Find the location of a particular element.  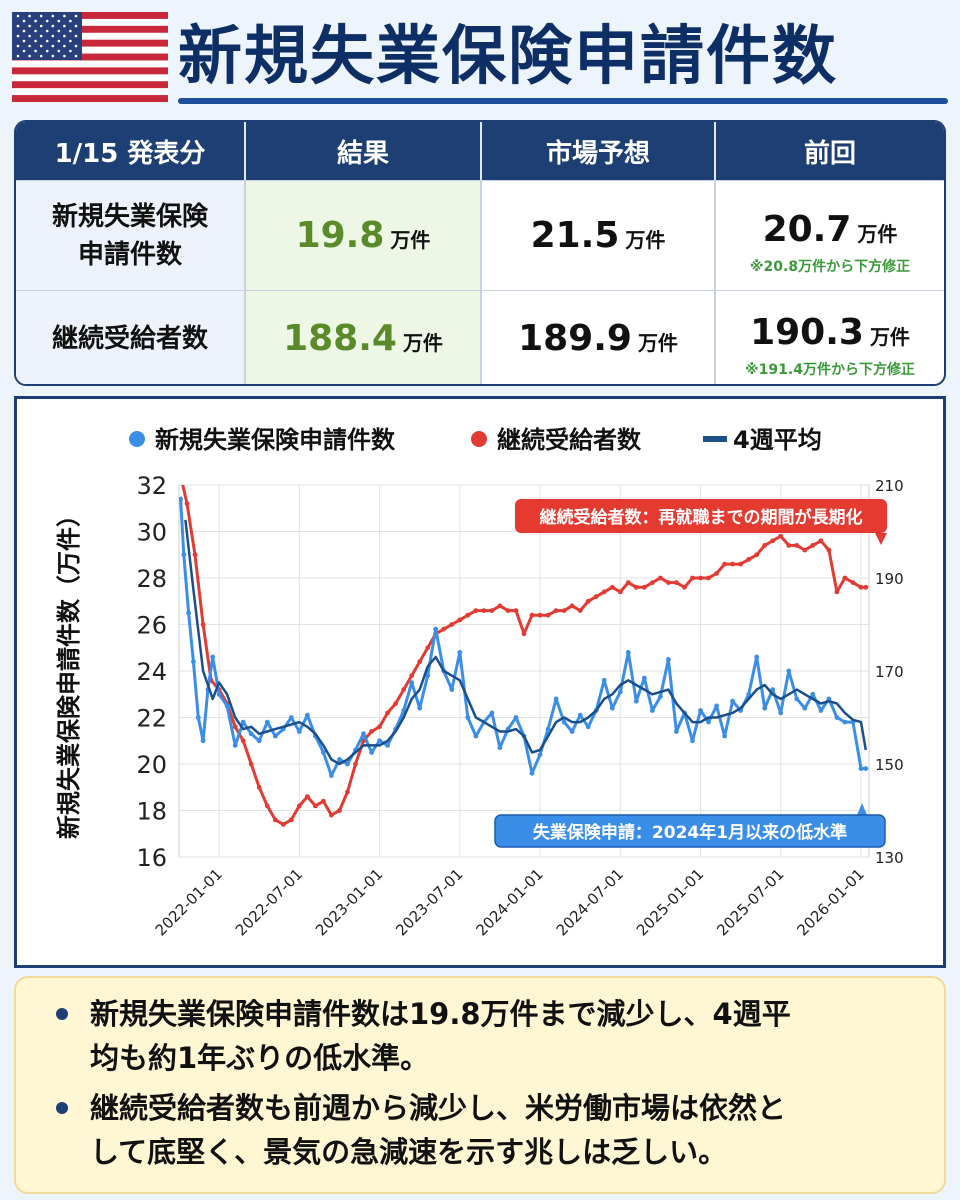

y-tick-label: 18 is located at coordinates (151, 812).